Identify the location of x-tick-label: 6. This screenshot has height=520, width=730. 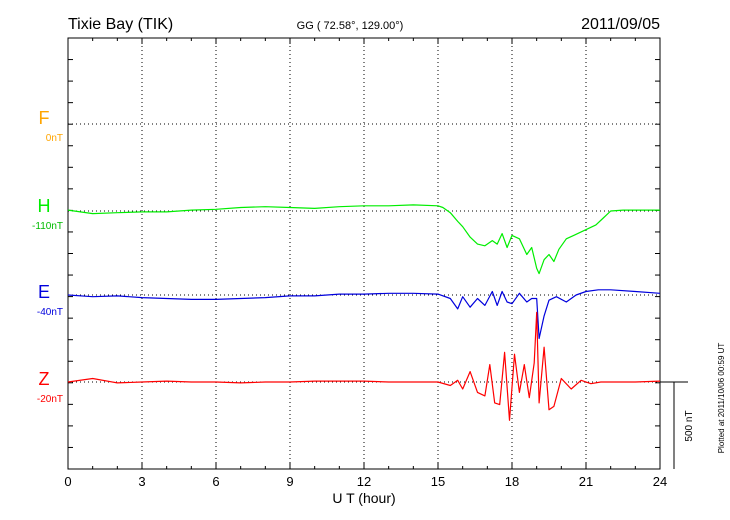
(215, 481).